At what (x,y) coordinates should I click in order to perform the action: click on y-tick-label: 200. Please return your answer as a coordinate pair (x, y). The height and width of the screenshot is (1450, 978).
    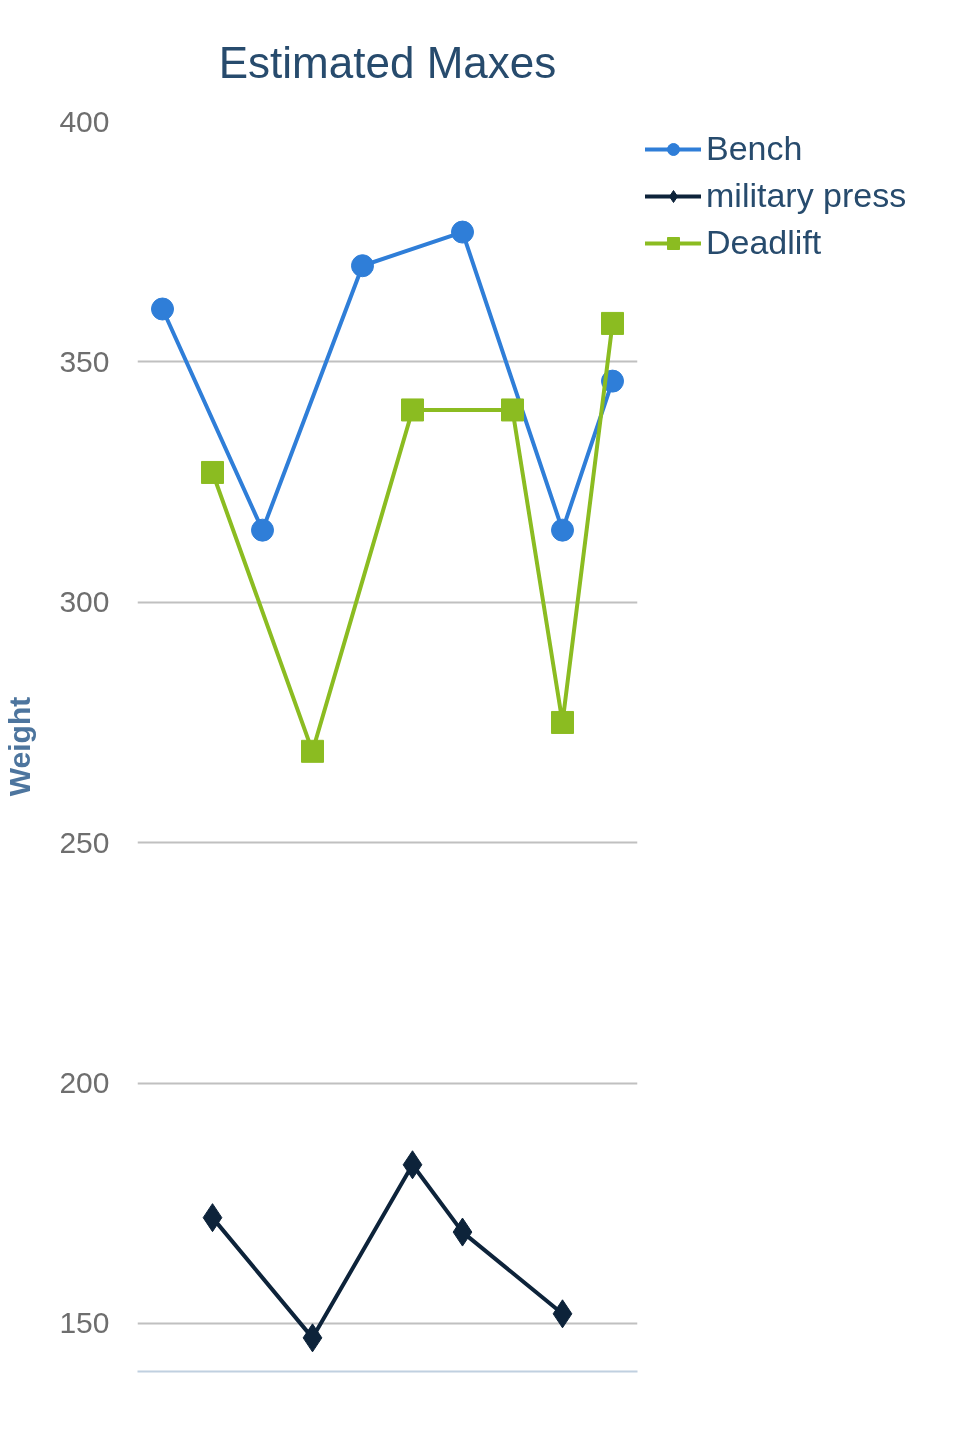
    Looking at the image, I should click on (84, 1083).